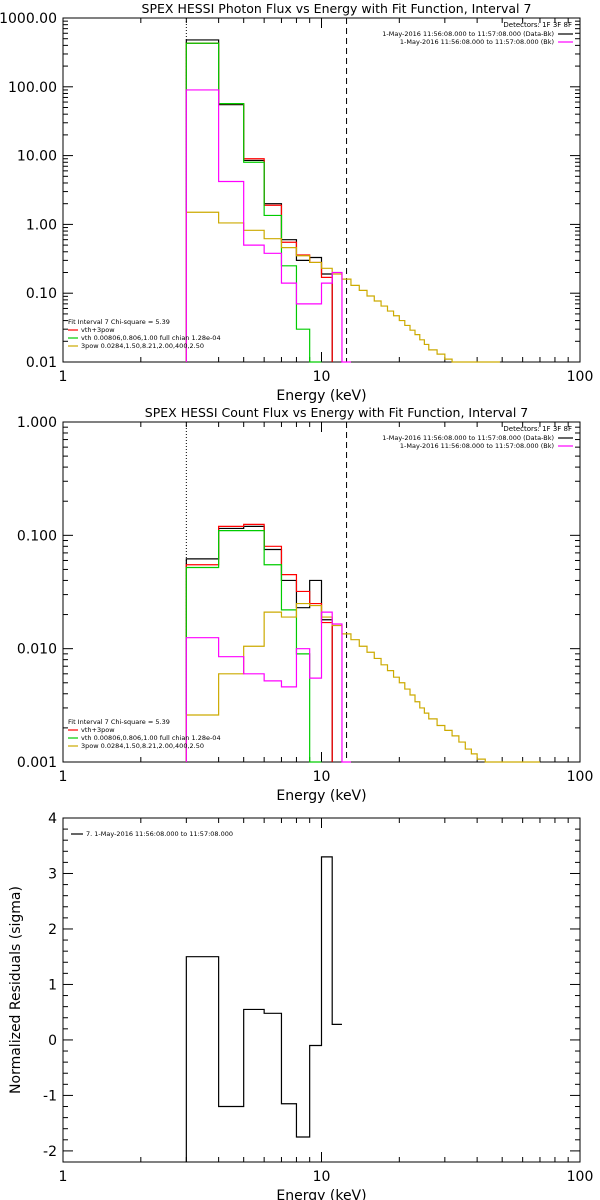 This screenshot has width=600, height=1200. Describe the element at coordinates (28, 19) in the screenshot. I see `y-tick-label: 1000.00` at that location.